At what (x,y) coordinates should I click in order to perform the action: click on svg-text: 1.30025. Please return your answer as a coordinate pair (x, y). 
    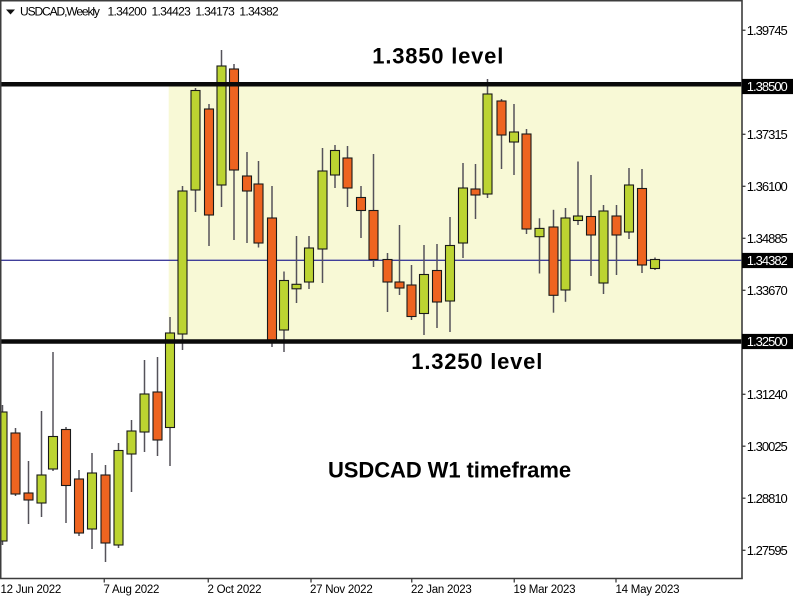
    Looking at the image, I should click on (767, 446).